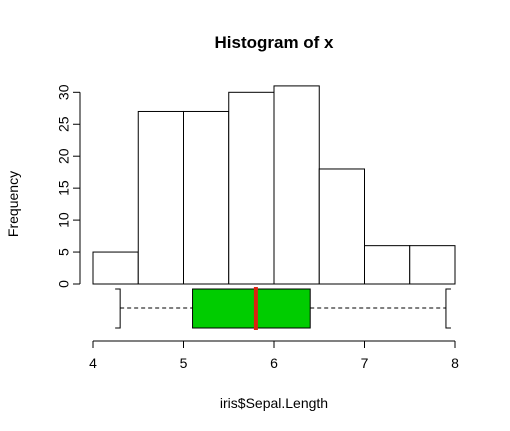 Image resolution: width=510 pixels, height=431 pixels. Describe the element at coordinates (64, 156) in the screenshot. I see `y-tick-label: 20` at that location.